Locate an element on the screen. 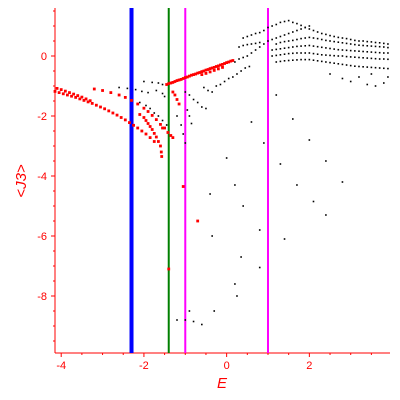 Image resolution: width=400 pixels, height=400 pixels. x-tick-label: 0 is located at coordinates (227, 366).